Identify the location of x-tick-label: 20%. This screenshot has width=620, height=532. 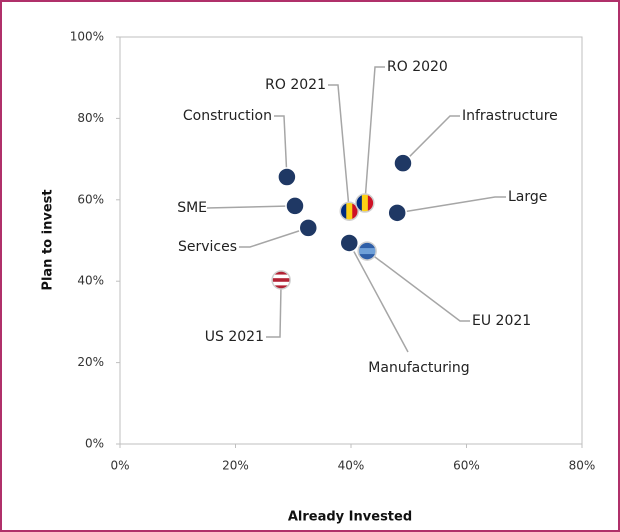
(235, 466).